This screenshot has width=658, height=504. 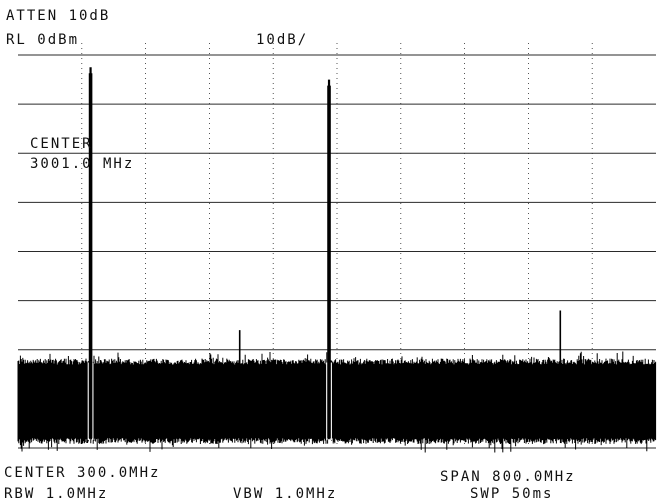 What do you see at coordinates (285, 494) in the screenshot?
I see `vbw-readout: VBW 1.0MHz` at bounding box center [285, 494].